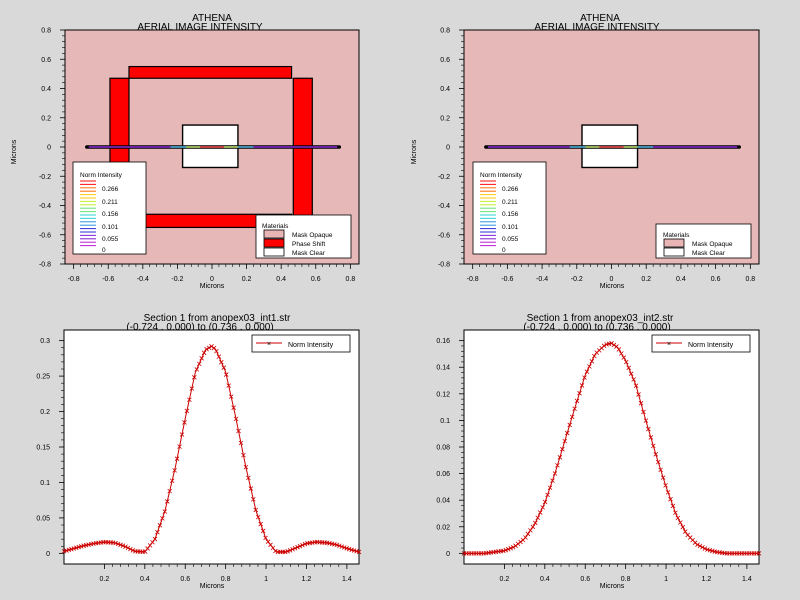  Describe the element at coordinates (226, 579) in the screenshot. I see `x-tick-label: 0.8` at that location.